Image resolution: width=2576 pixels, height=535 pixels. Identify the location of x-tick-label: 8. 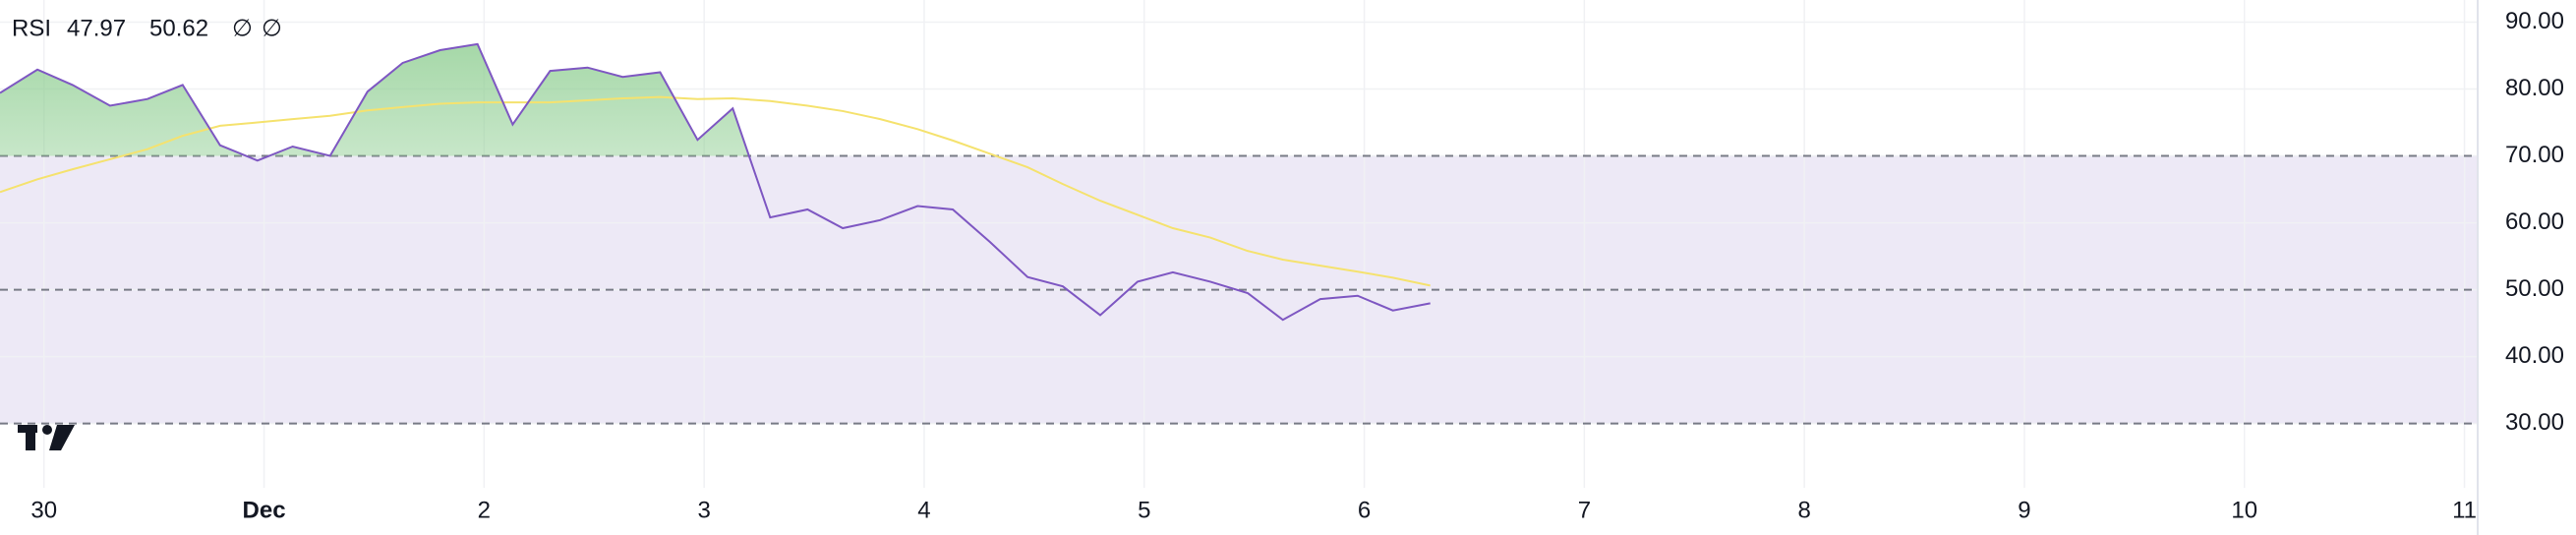
(1803, 510).